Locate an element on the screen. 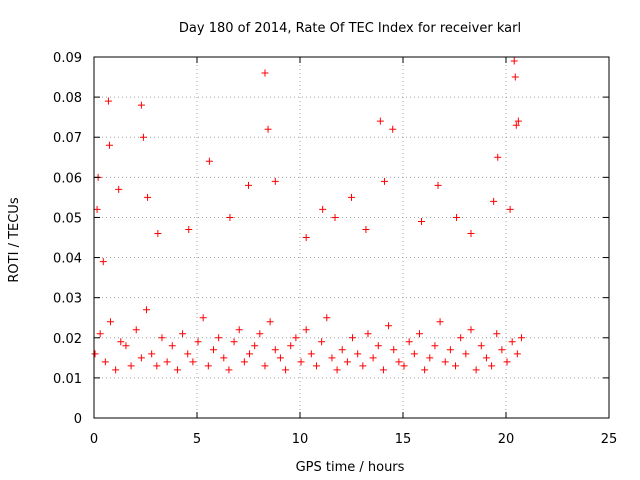 This screenshot has height=480, width=640. x-tick-label: 0 is located at coordinates (94, 439).